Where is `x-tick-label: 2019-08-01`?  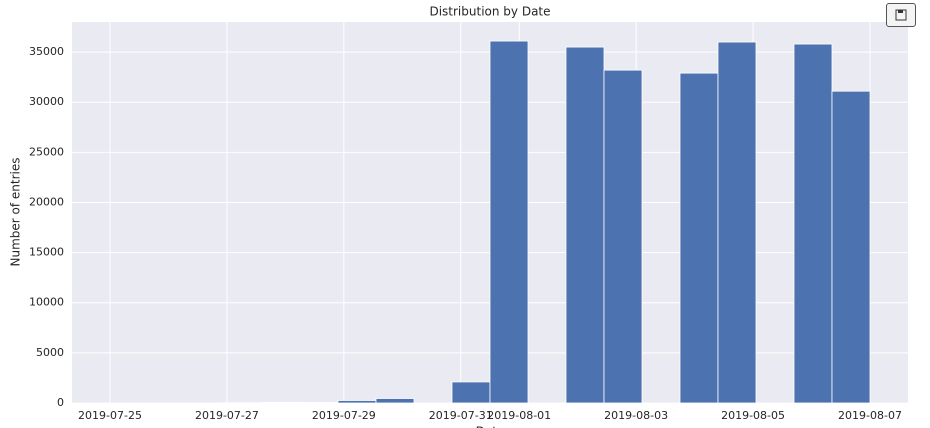
x-tick-label: 2019-08-01 is located at coordinates (519, 415).